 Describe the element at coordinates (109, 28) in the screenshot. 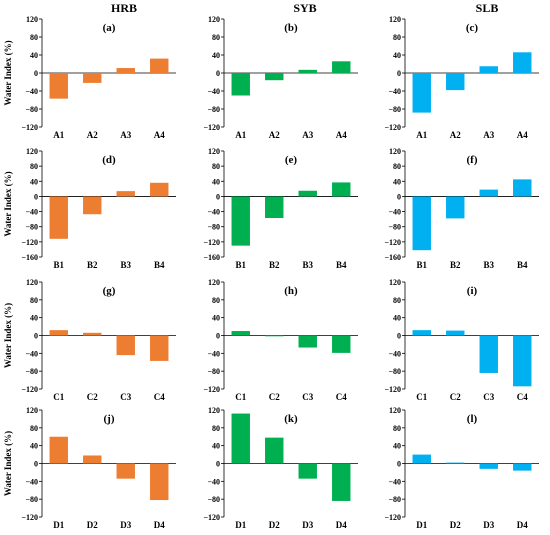

I see `panel-title: (a)` at that location.